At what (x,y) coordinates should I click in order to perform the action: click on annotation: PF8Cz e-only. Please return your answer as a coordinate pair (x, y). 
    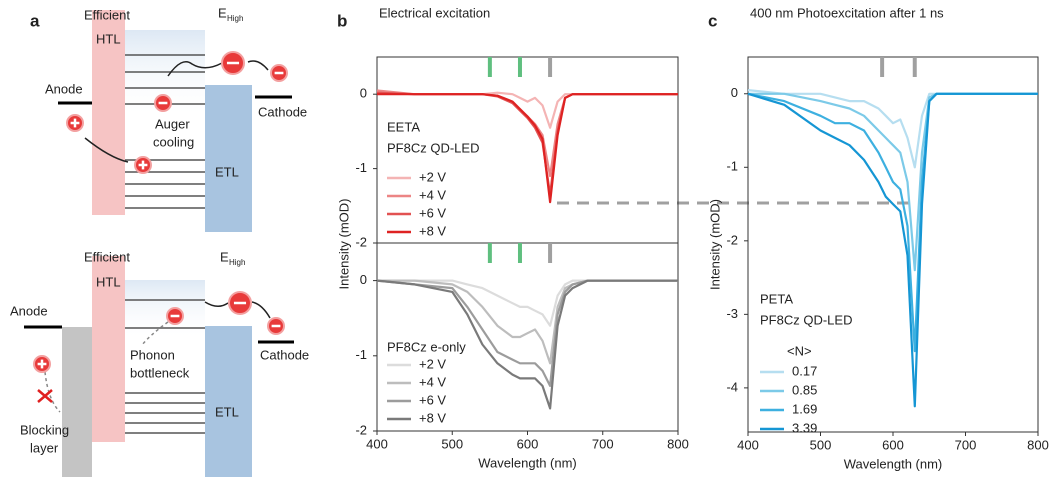
    Looking at the image, I should click on (426, 346).